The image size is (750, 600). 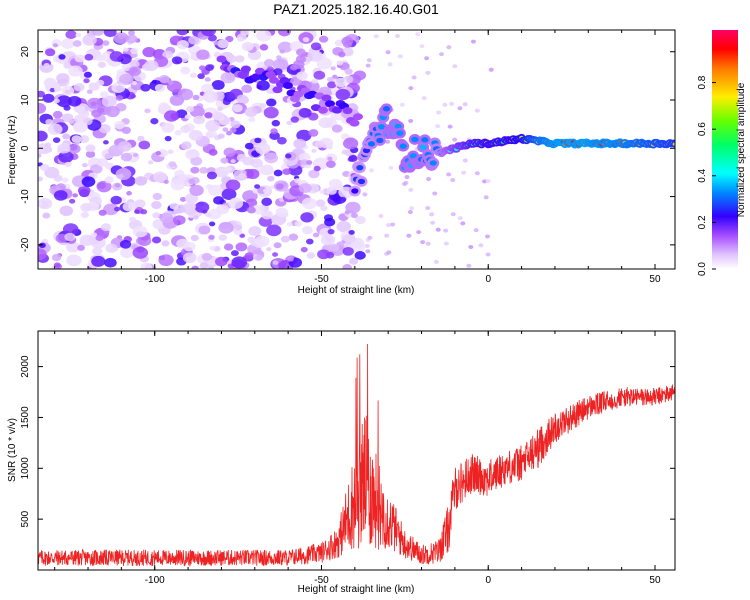 What do you see at coordinates (12, 450) in the screenshot?
I see `snr-ylabel: SNR (10 * v/v)` at bounding box center [12, 450].